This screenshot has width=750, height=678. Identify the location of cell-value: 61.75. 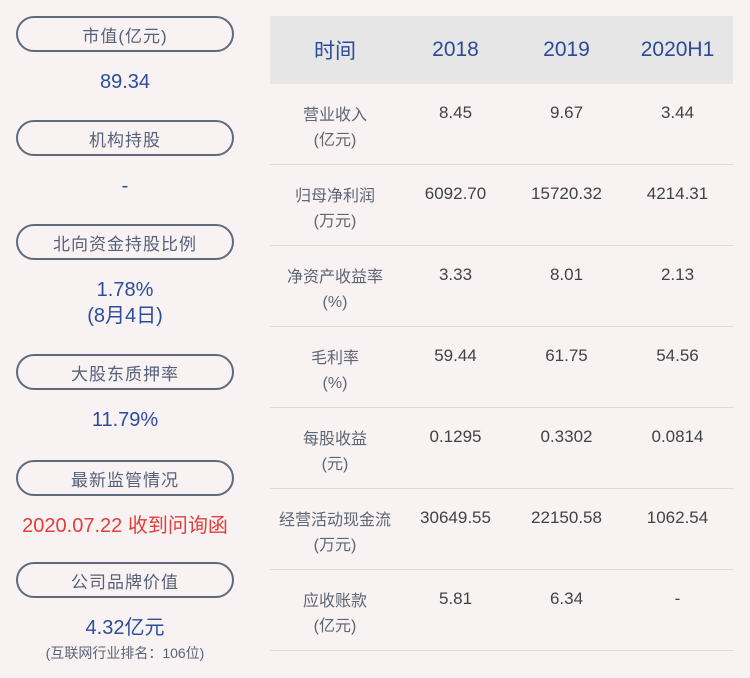
(566, 355).